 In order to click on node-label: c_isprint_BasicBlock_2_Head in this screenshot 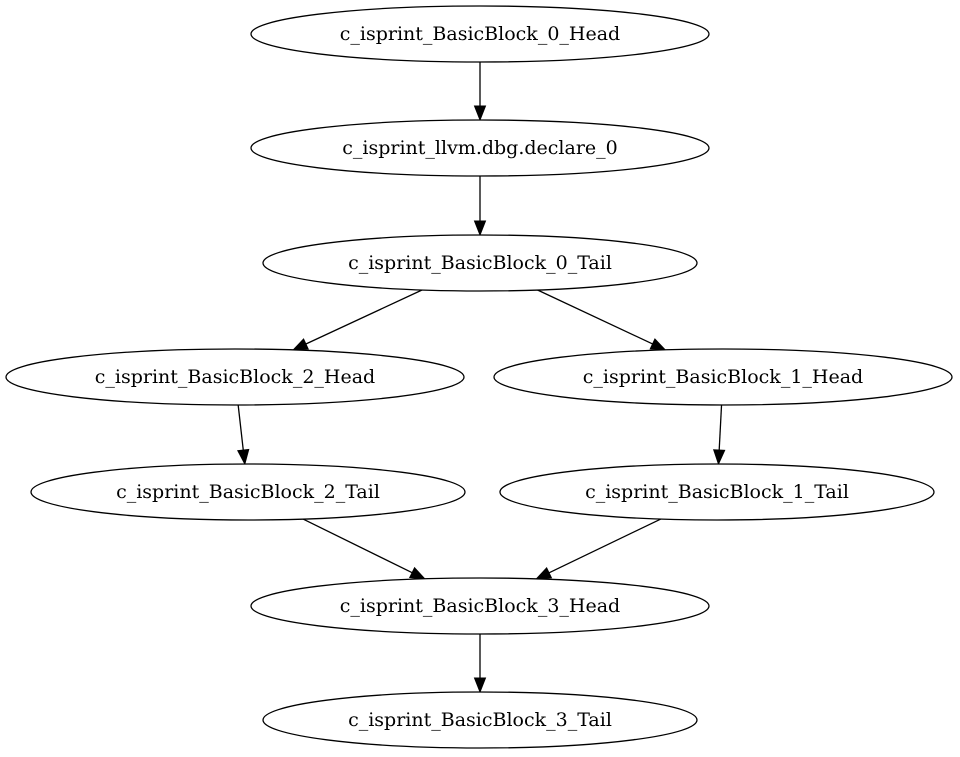, I will do `click(235, 377)`.